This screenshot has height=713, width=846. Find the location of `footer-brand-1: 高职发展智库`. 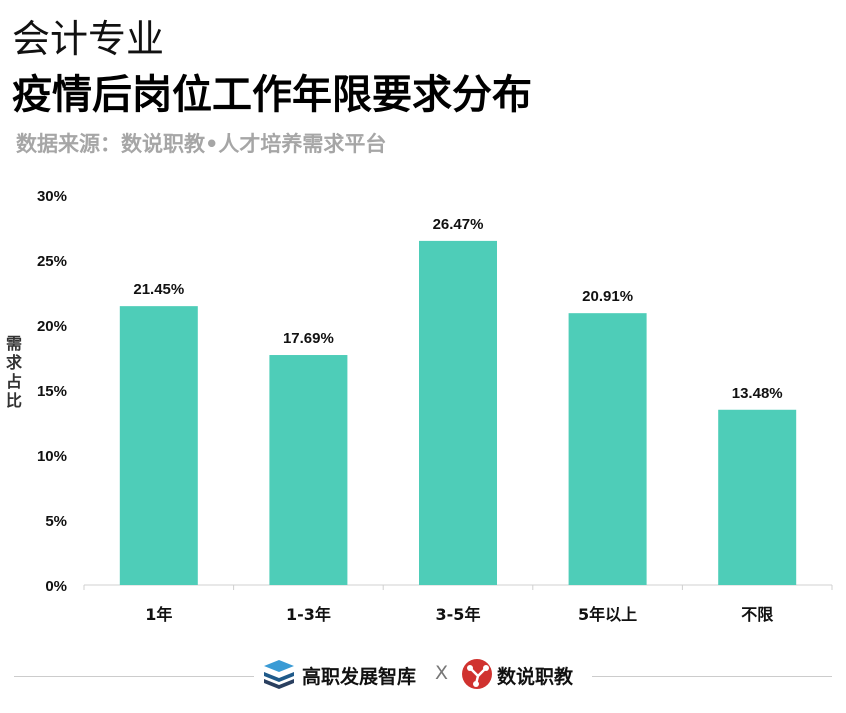

footer-brand-1: 高职发展智库 is located at coordinates (359, 677).